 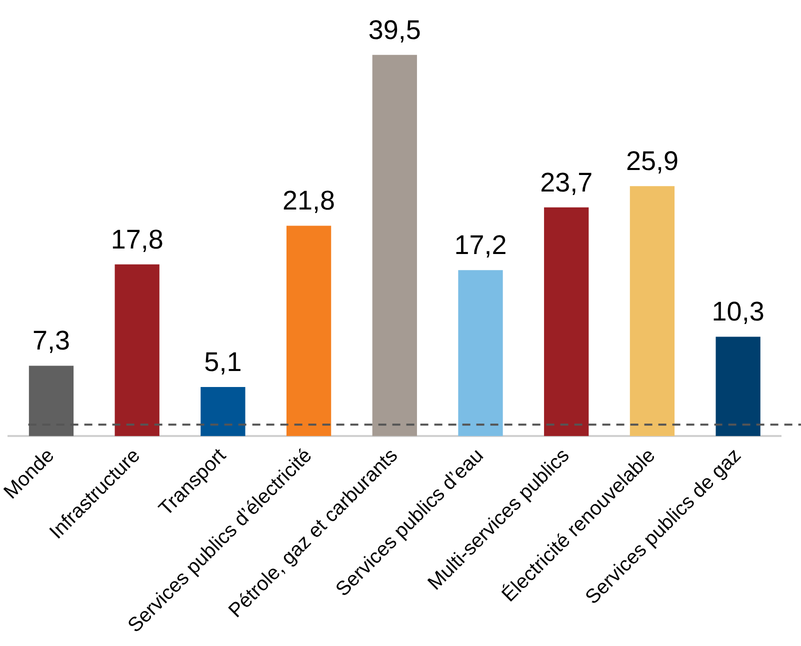 I want to click on data-label: 23,7, so click(x=566, y=182).